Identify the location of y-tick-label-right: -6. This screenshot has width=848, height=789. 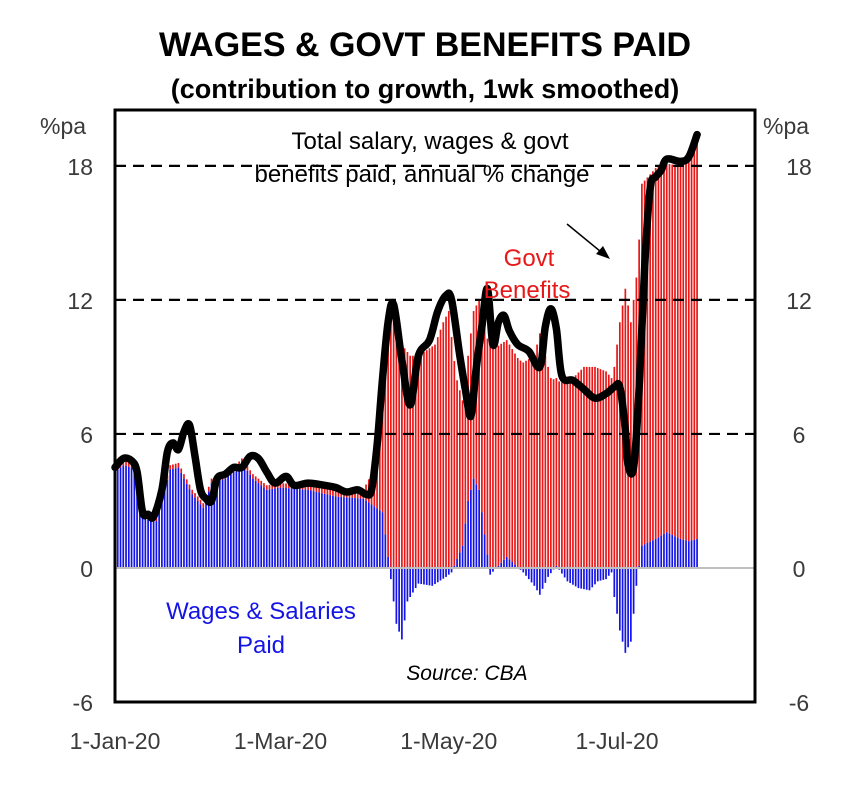
(799, 703).